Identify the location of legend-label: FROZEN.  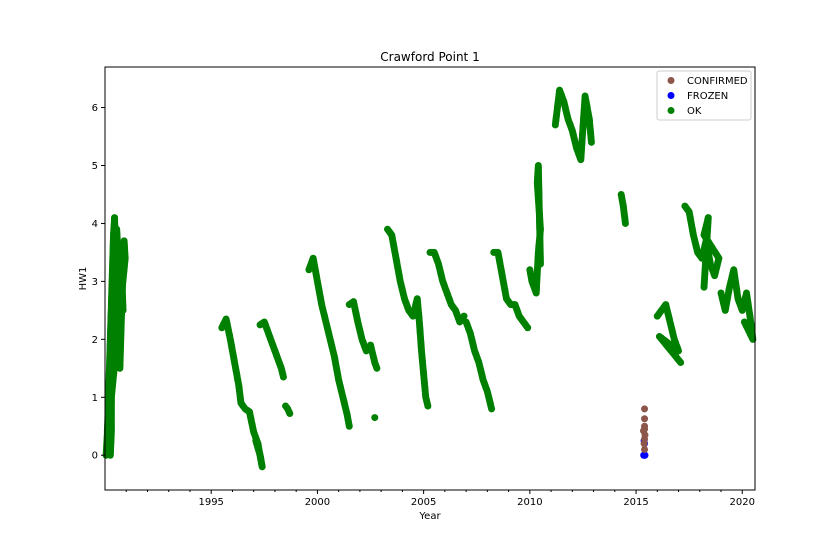
(707, 96).